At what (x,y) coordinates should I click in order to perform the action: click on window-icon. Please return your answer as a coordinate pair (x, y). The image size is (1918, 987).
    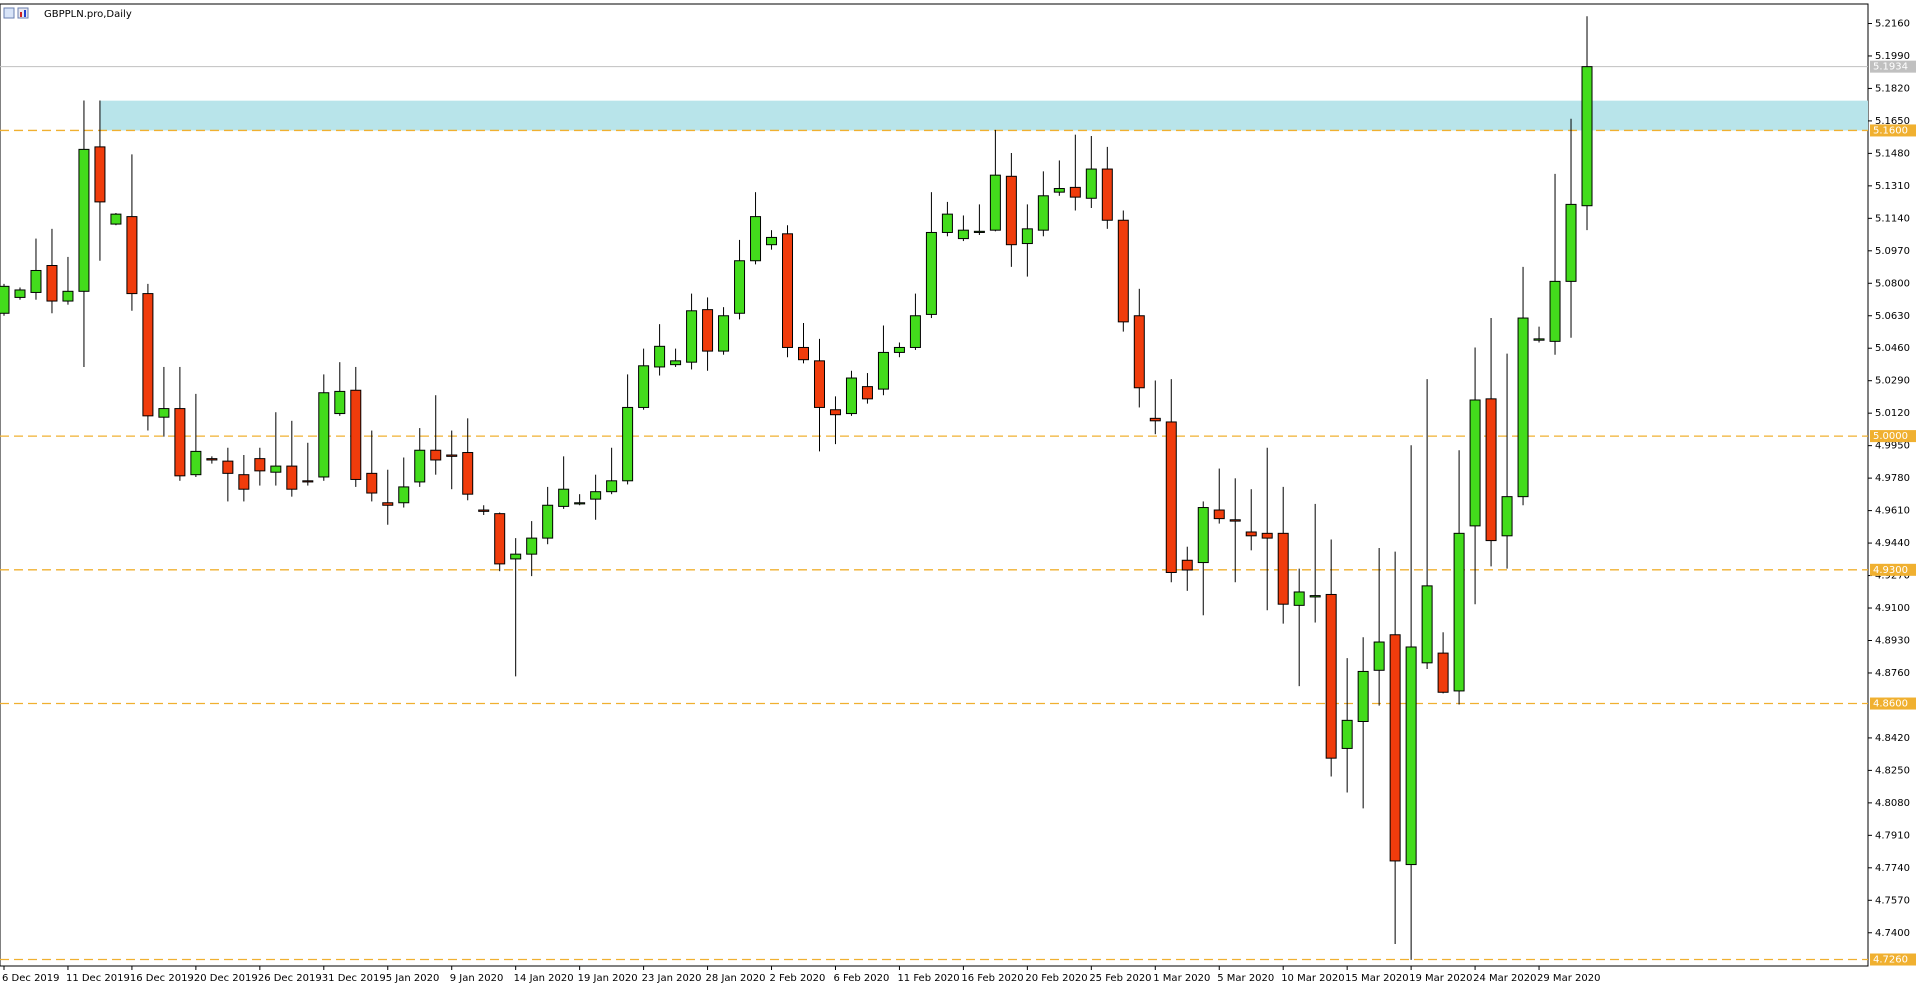
    Looking at the image, I should click on (9, 13).